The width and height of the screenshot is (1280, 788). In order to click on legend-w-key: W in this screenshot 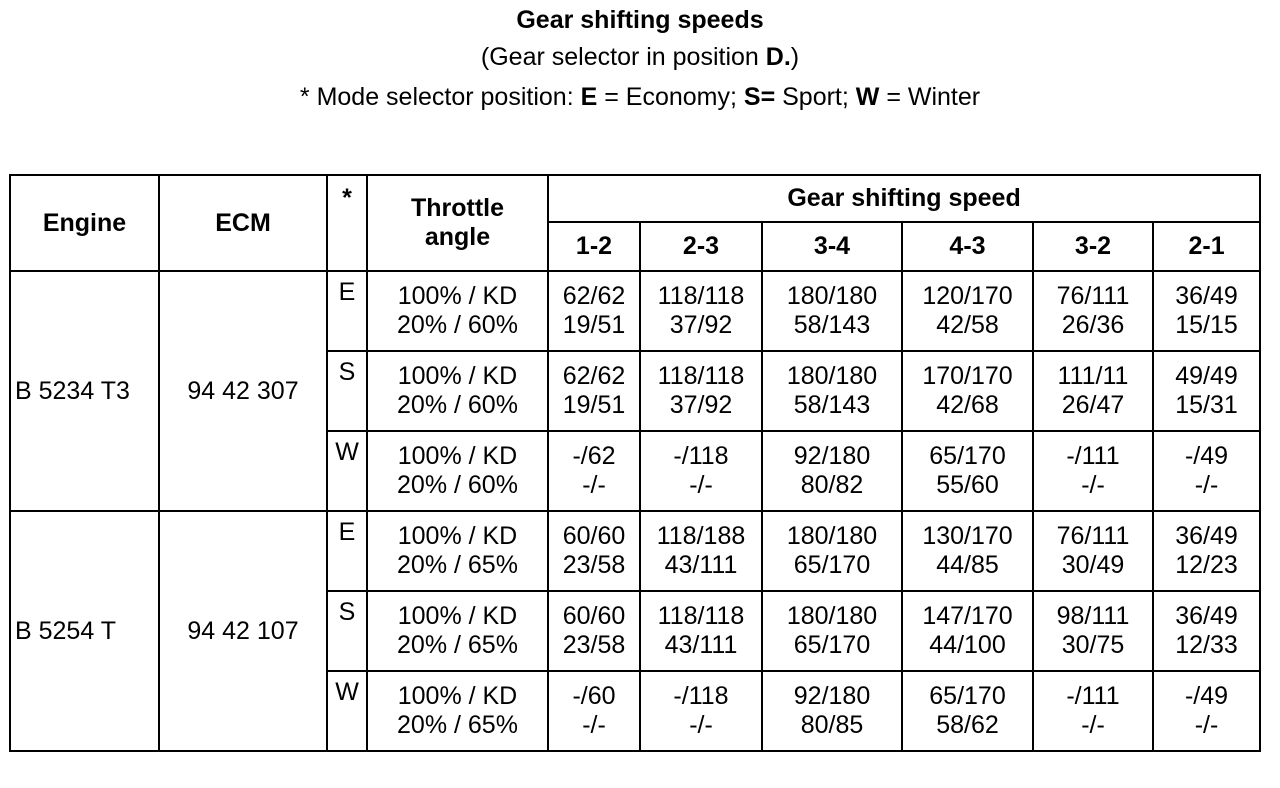, I will do `click(867, 97)`.